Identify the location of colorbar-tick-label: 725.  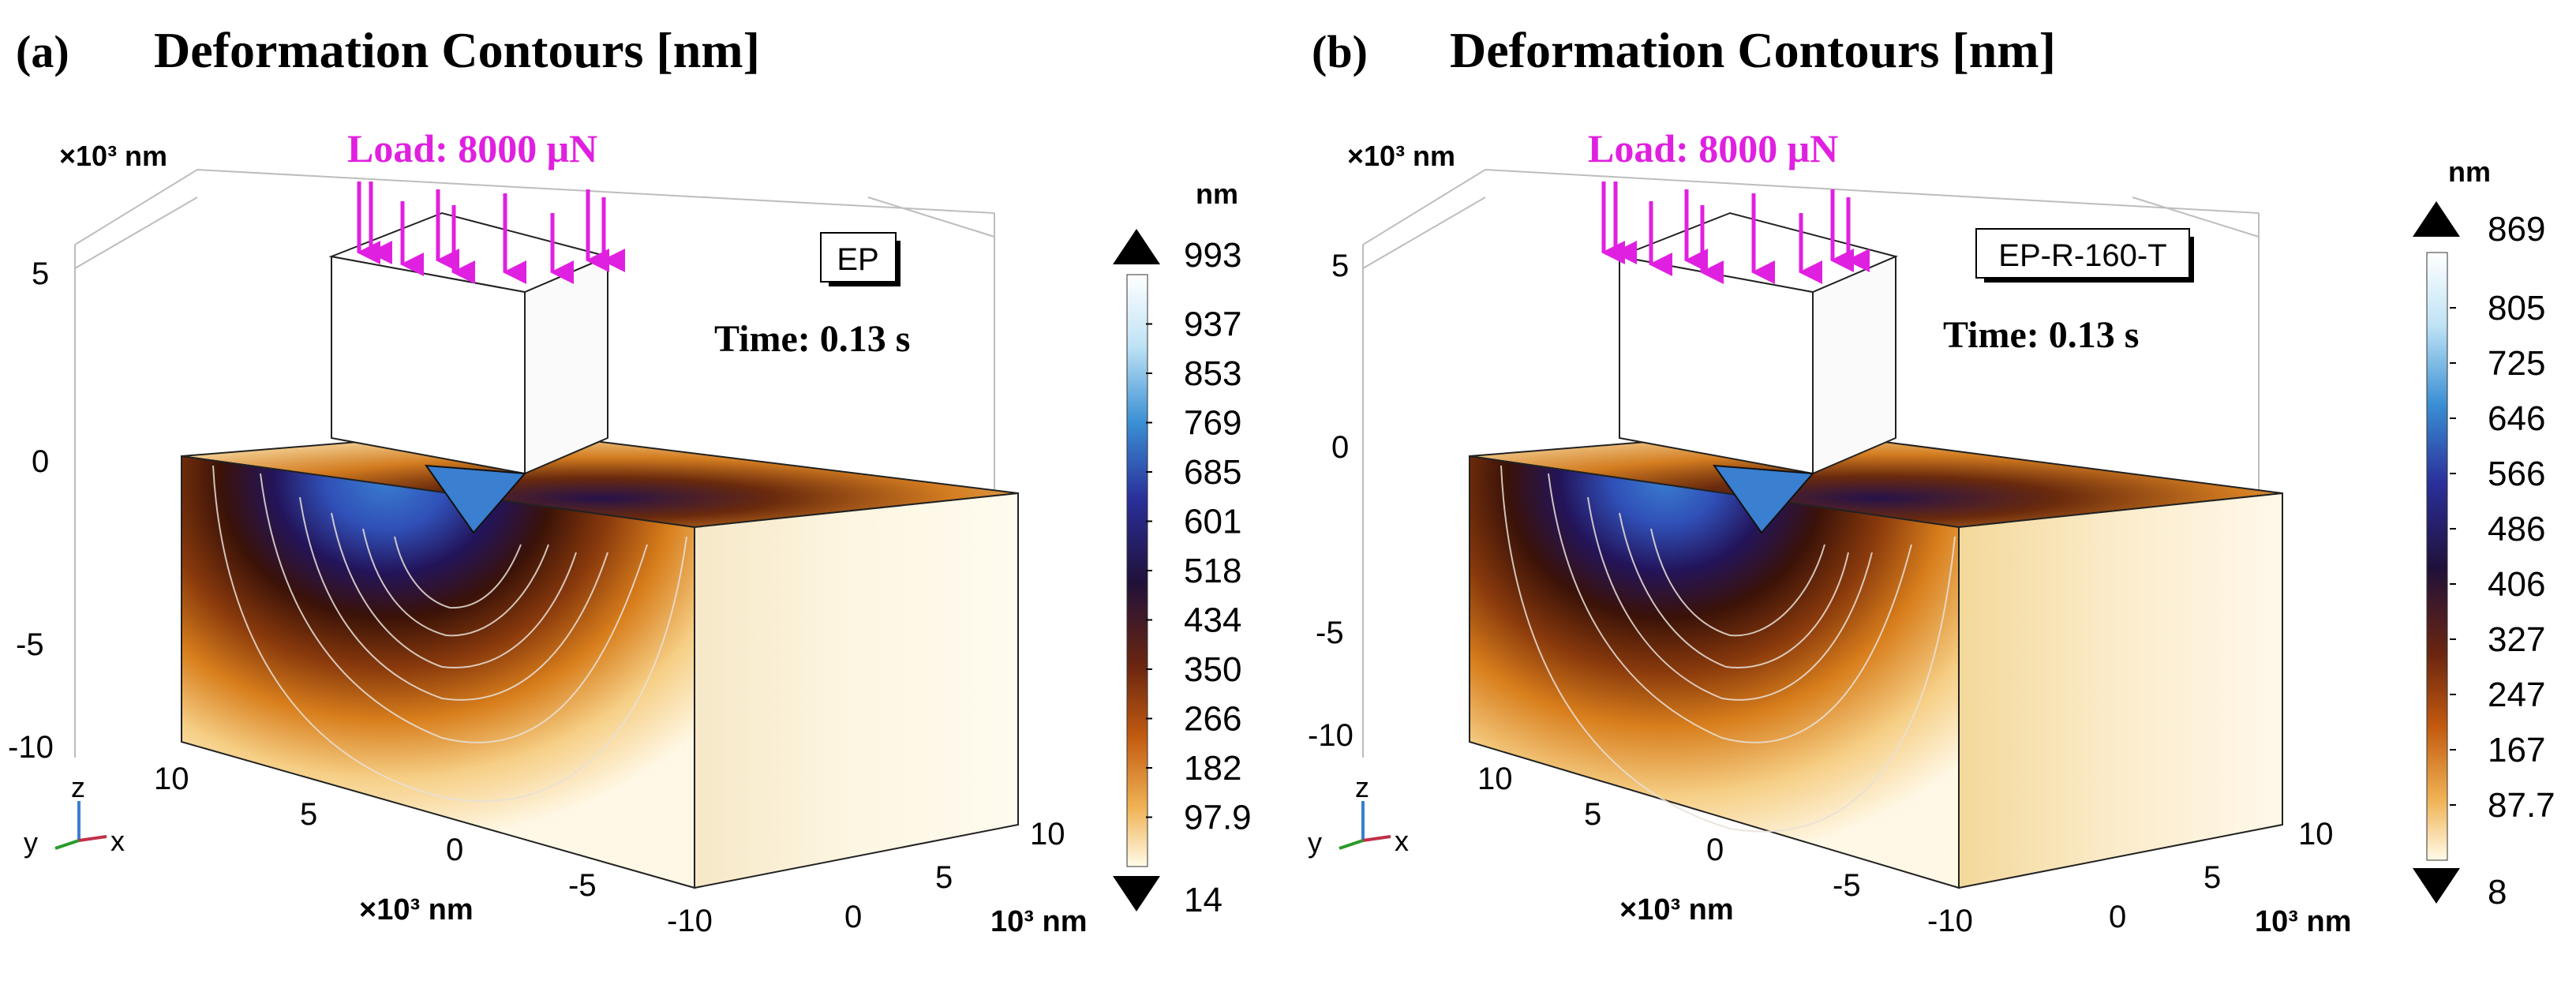
(2516, 363).